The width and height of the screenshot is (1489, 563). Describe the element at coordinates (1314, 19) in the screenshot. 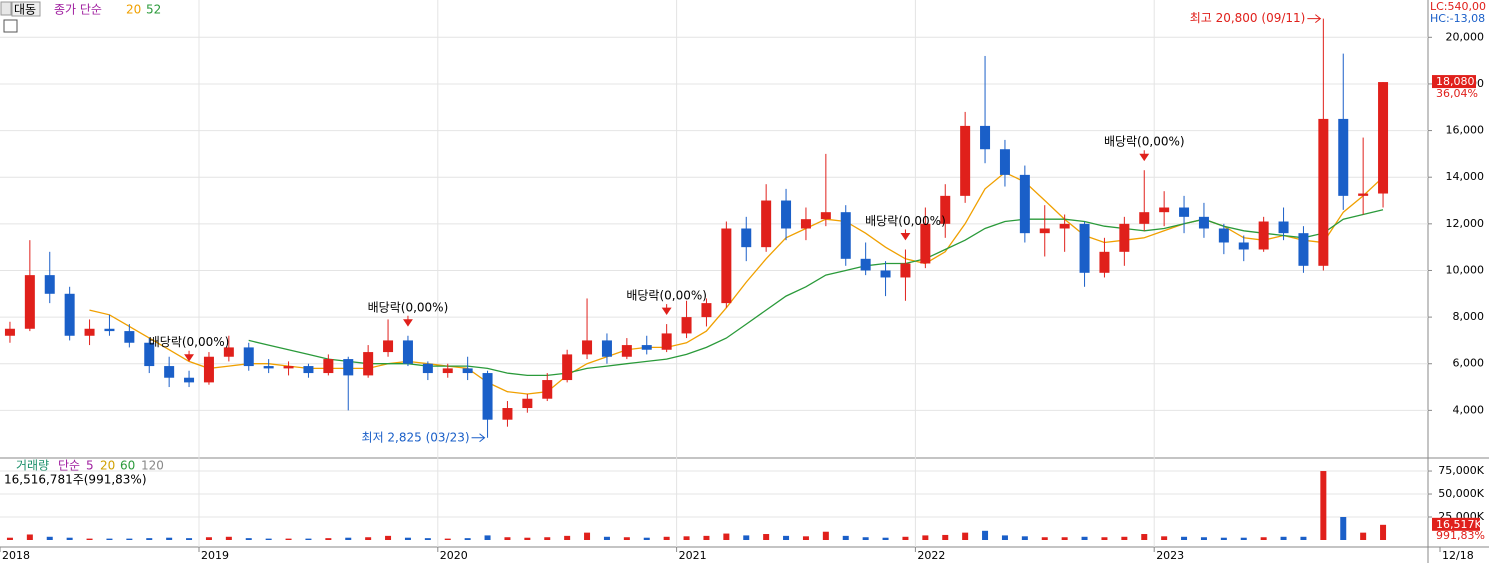

I see `high-arrow` at that location.